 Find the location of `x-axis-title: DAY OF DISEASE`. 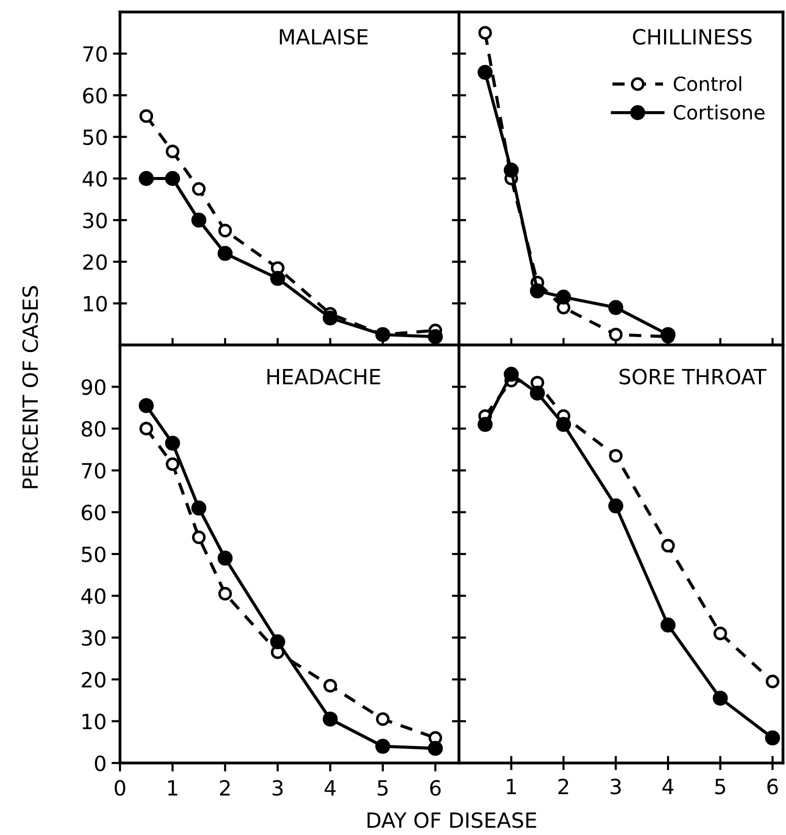

x-axis-title: DAY OF DISEASE is located at coordinates (452, 820).